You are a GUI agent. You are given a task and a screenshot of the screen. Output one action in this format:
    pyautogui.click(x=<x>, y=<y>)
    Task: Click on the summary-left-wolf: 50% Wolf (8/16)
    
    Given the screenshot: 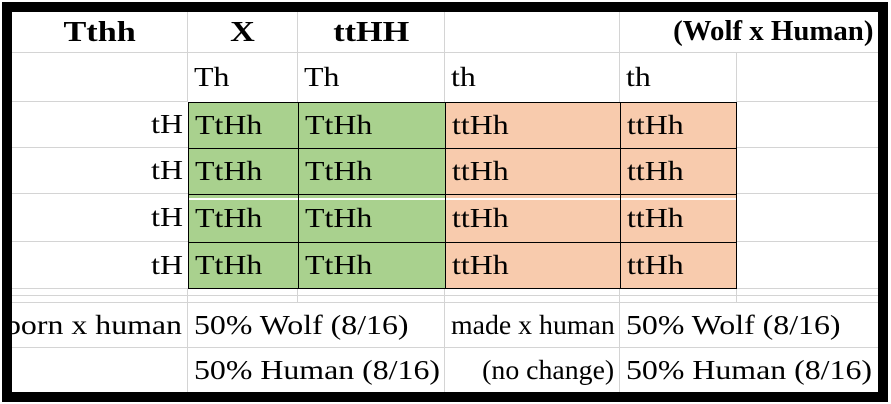 What is the action you would take?
    pyautogui.click(x=316, y=325)
    